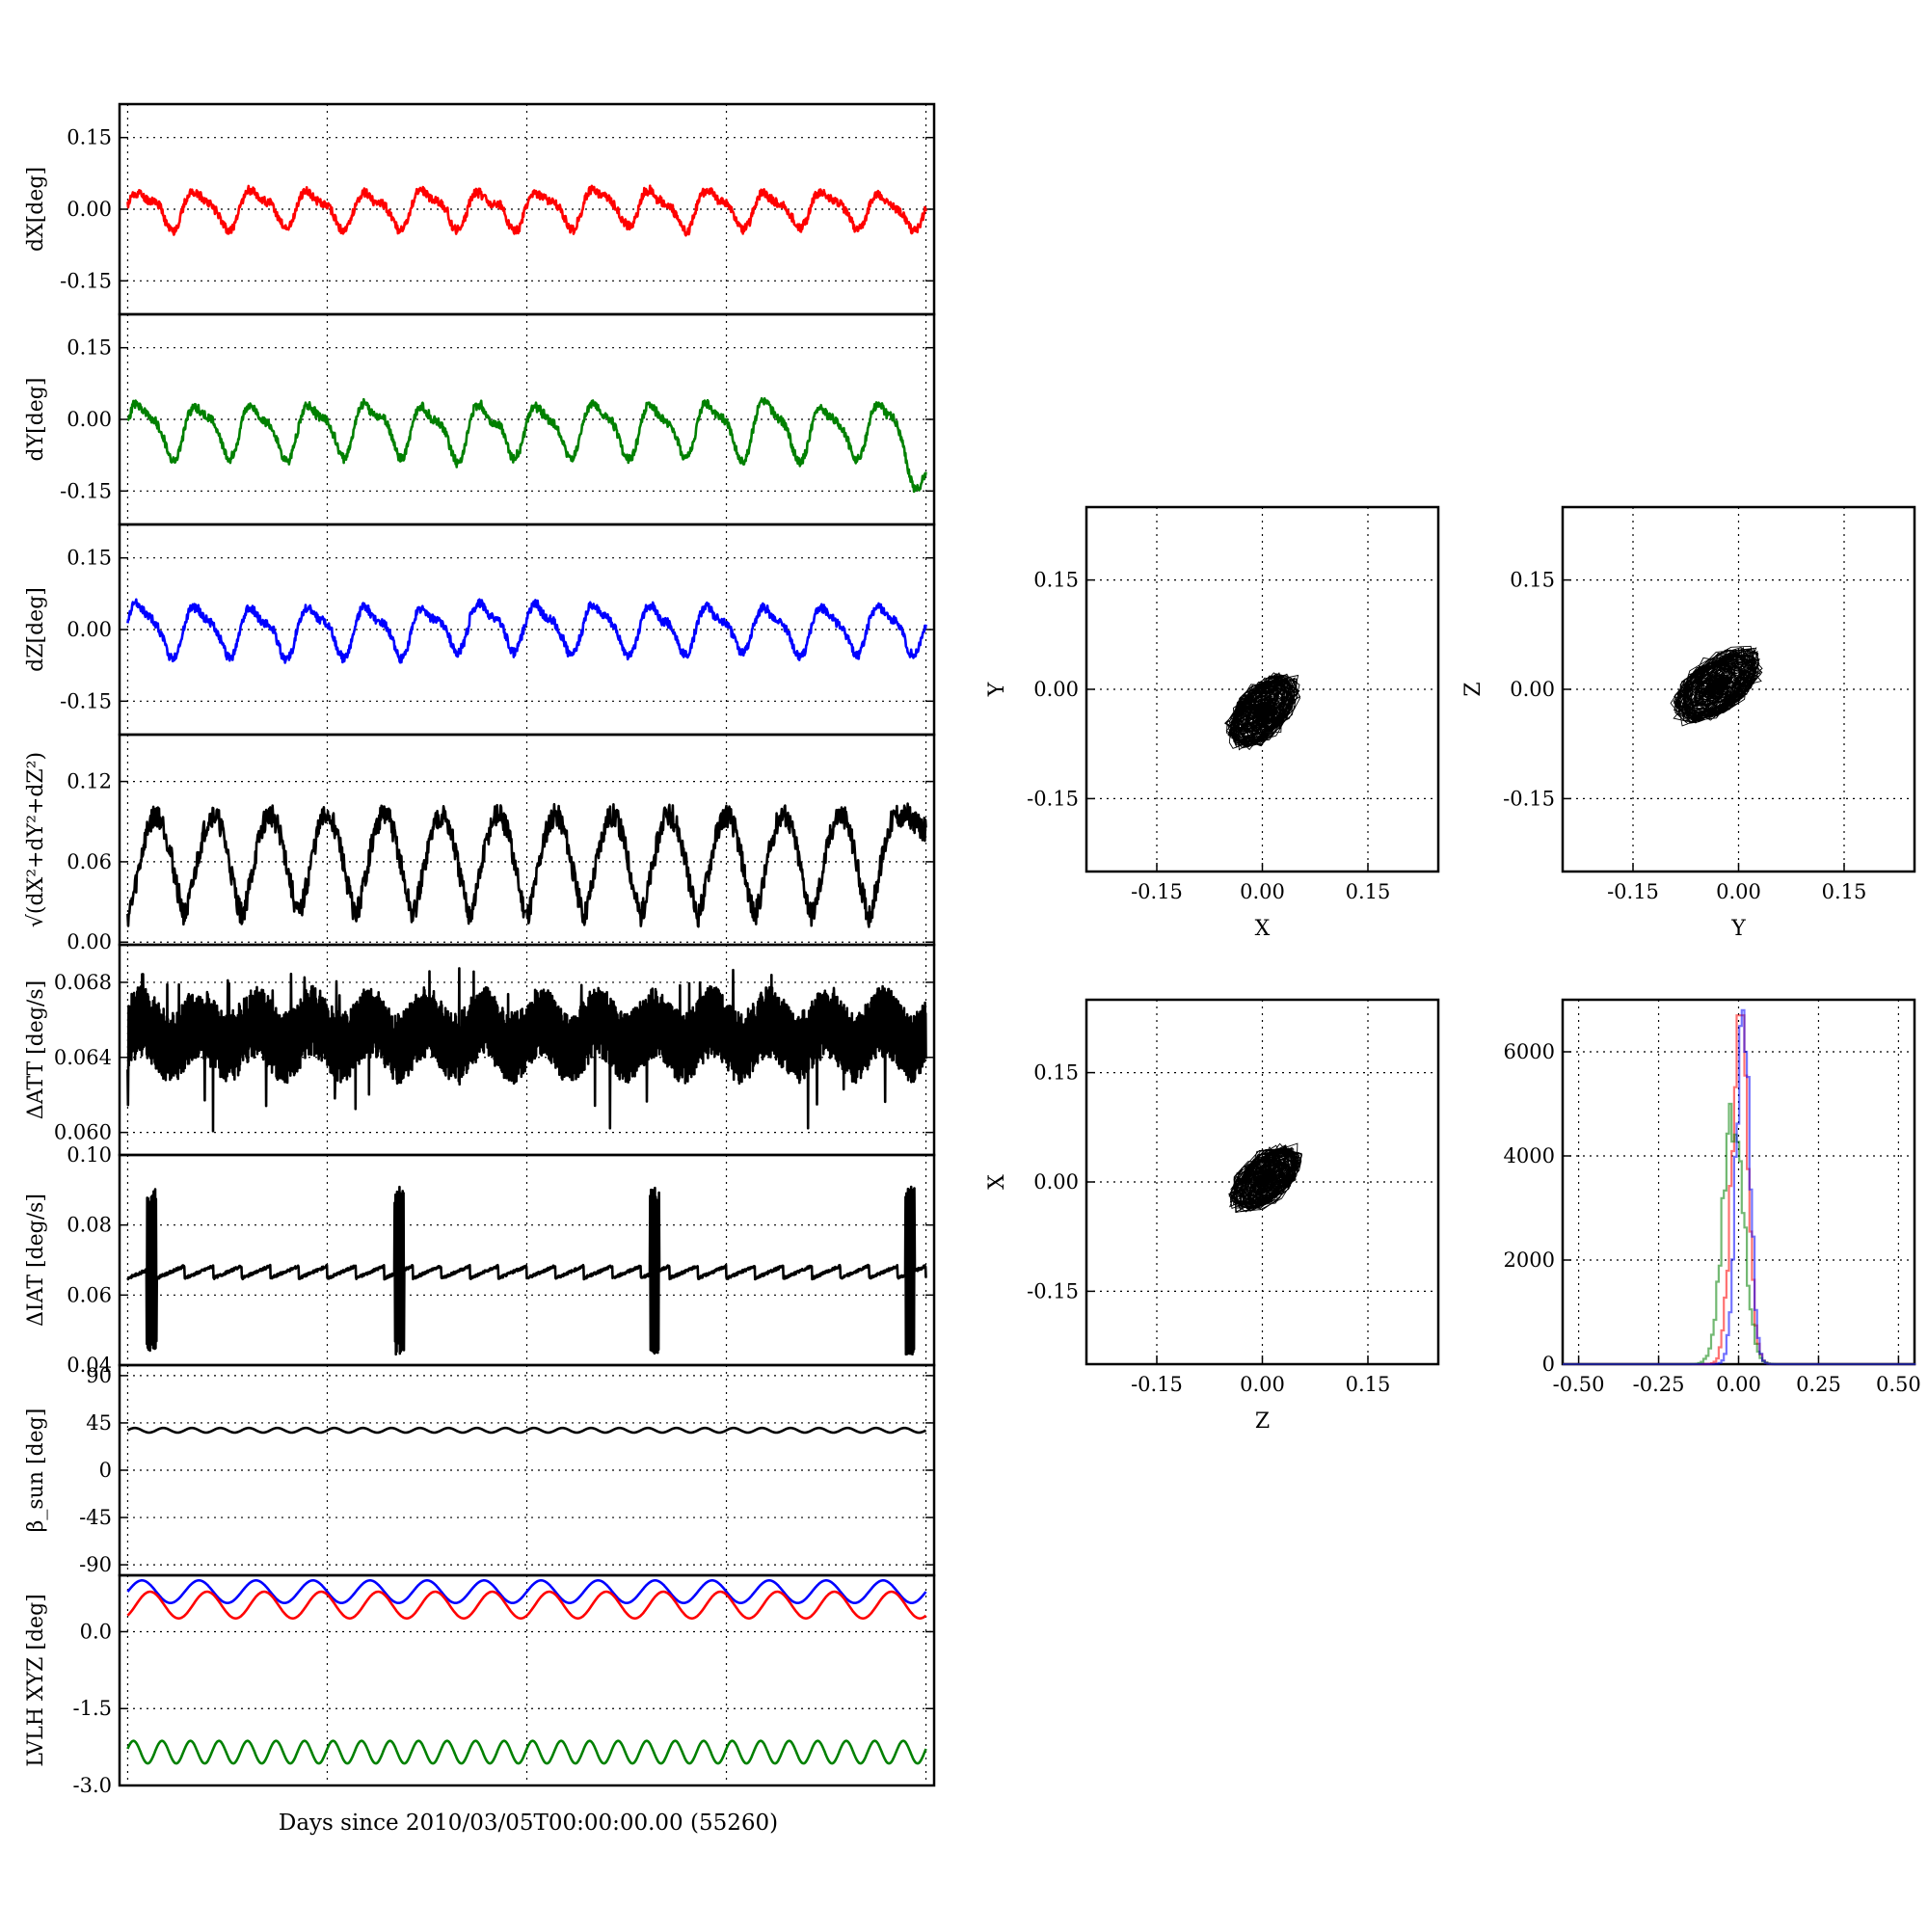 The height and width of the screenshot is (1932, 1928). I want to click on panel-4-ylabel: √(dX²+dY²+dZ²), so click(36, 840).